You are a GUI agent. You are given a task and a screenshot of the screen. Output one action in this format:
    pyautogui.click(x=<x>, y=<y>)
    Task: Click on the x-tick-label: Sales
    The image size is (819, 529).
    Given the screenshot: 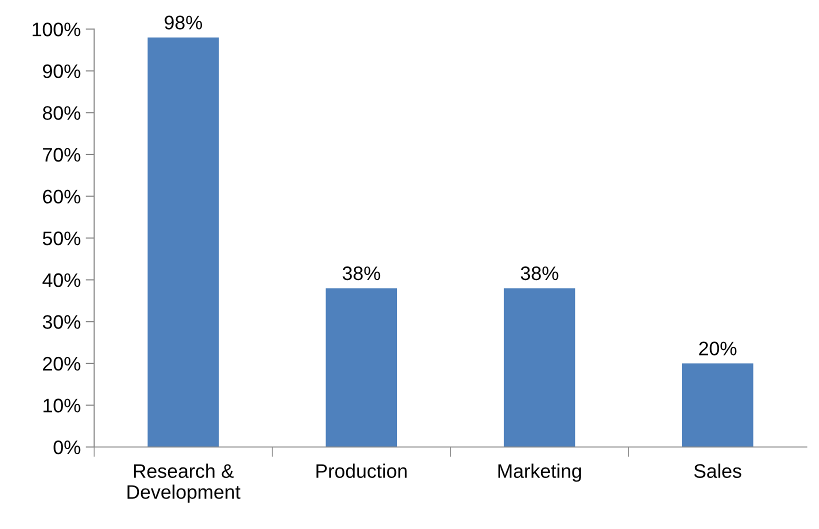 What is the action you would take?
    pyautogui.click(x=718, y=471)
    